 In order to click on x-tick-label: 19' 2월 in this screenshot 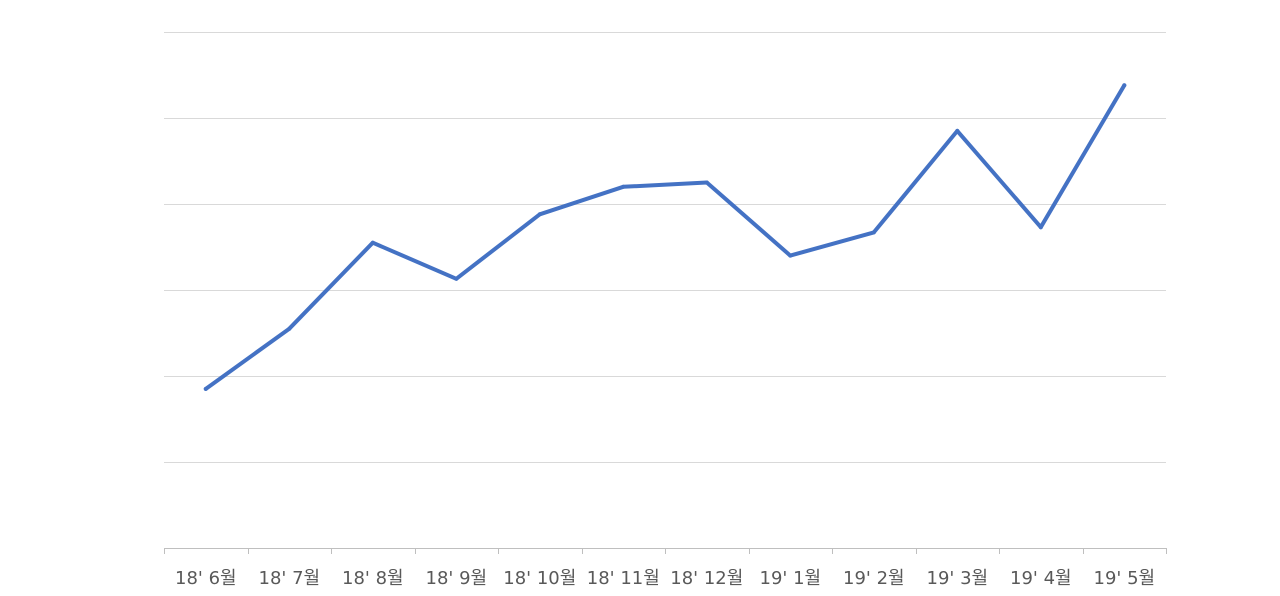, I will do `click(874, 578)`.